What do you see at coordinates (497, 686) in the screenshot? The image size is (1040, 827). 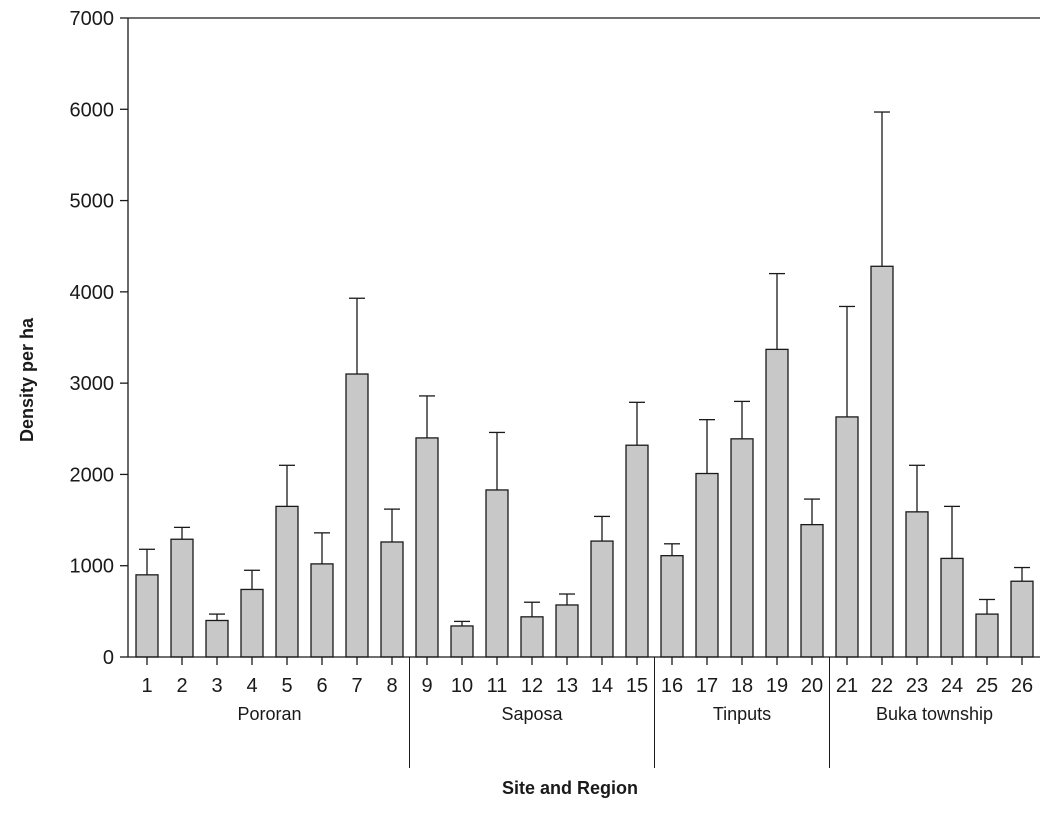 I see `x-tick-label: 11` at bounding box center [497, 686].